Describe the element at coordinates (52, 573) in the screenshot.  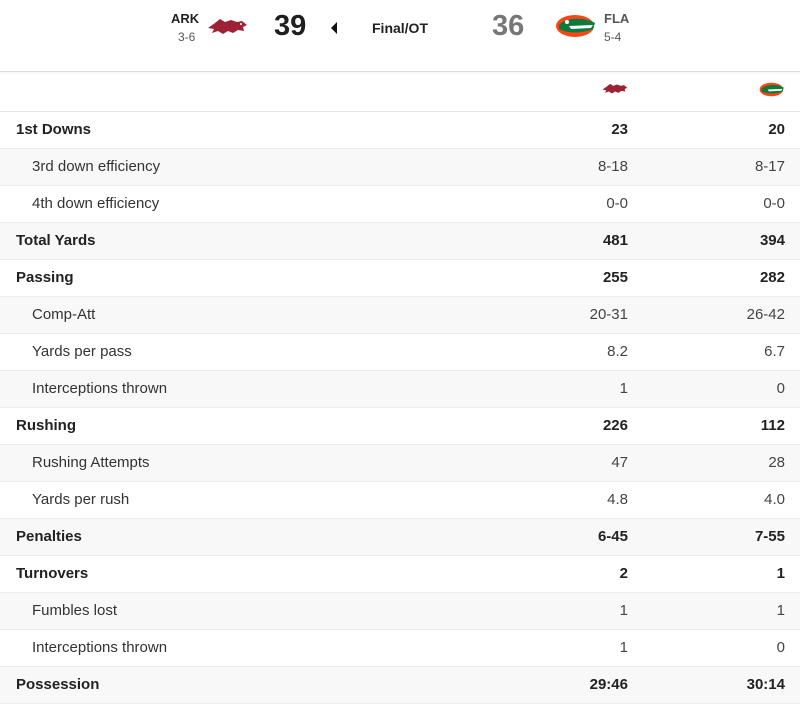
I see `stat-label: Turnovers` at that location.